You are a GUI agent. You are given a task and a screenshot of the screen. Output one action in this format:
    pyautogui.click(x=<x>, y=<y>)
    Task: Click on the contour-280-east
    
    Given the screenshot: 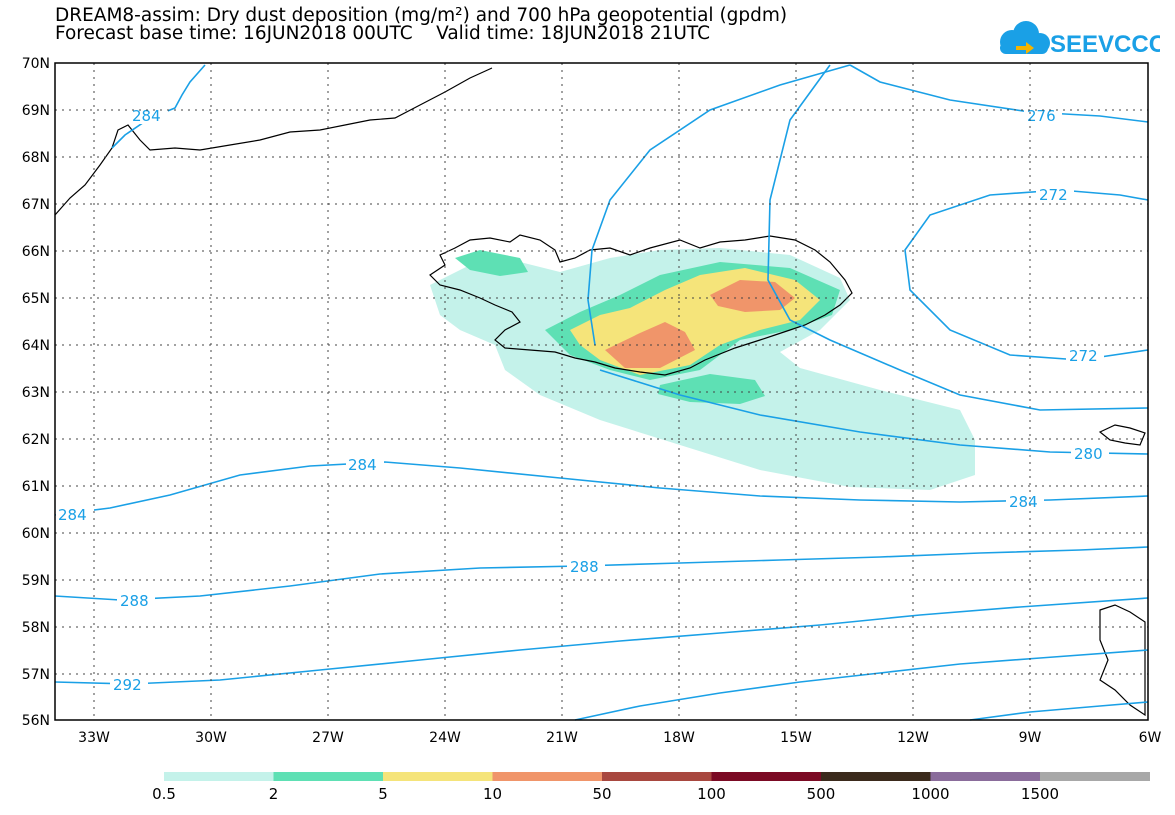 What is the action you would take?
    pyautogui.click(x=874, y=412)
    